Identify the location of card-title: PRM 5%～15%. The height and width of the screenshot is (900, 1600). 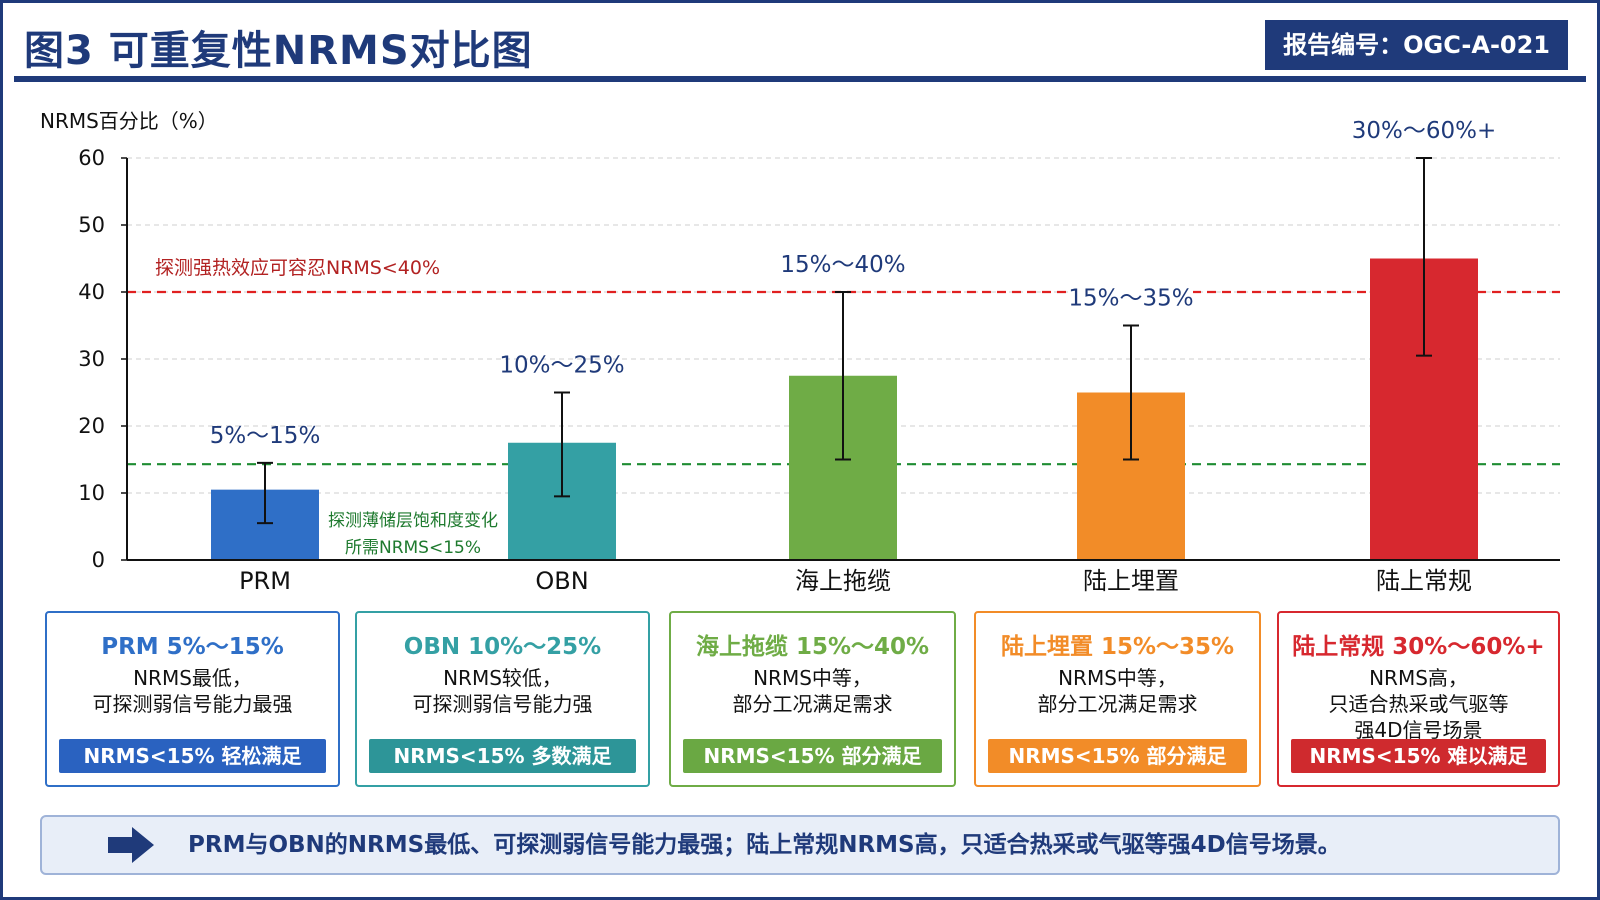
(192, 647).